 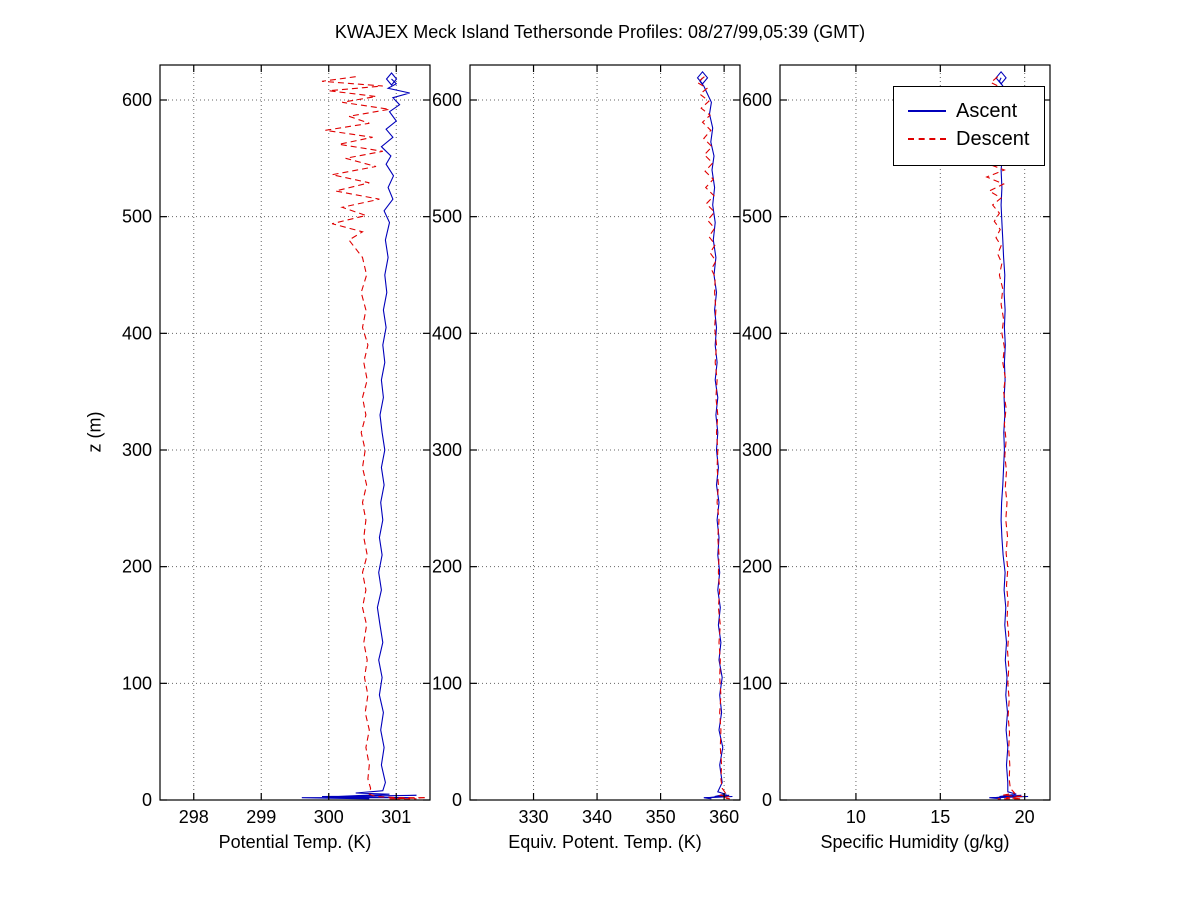 What do you see at coordinates (396, 817) in the screenshot?
I see `svg-text: 301` at bounding box center [396, 817].